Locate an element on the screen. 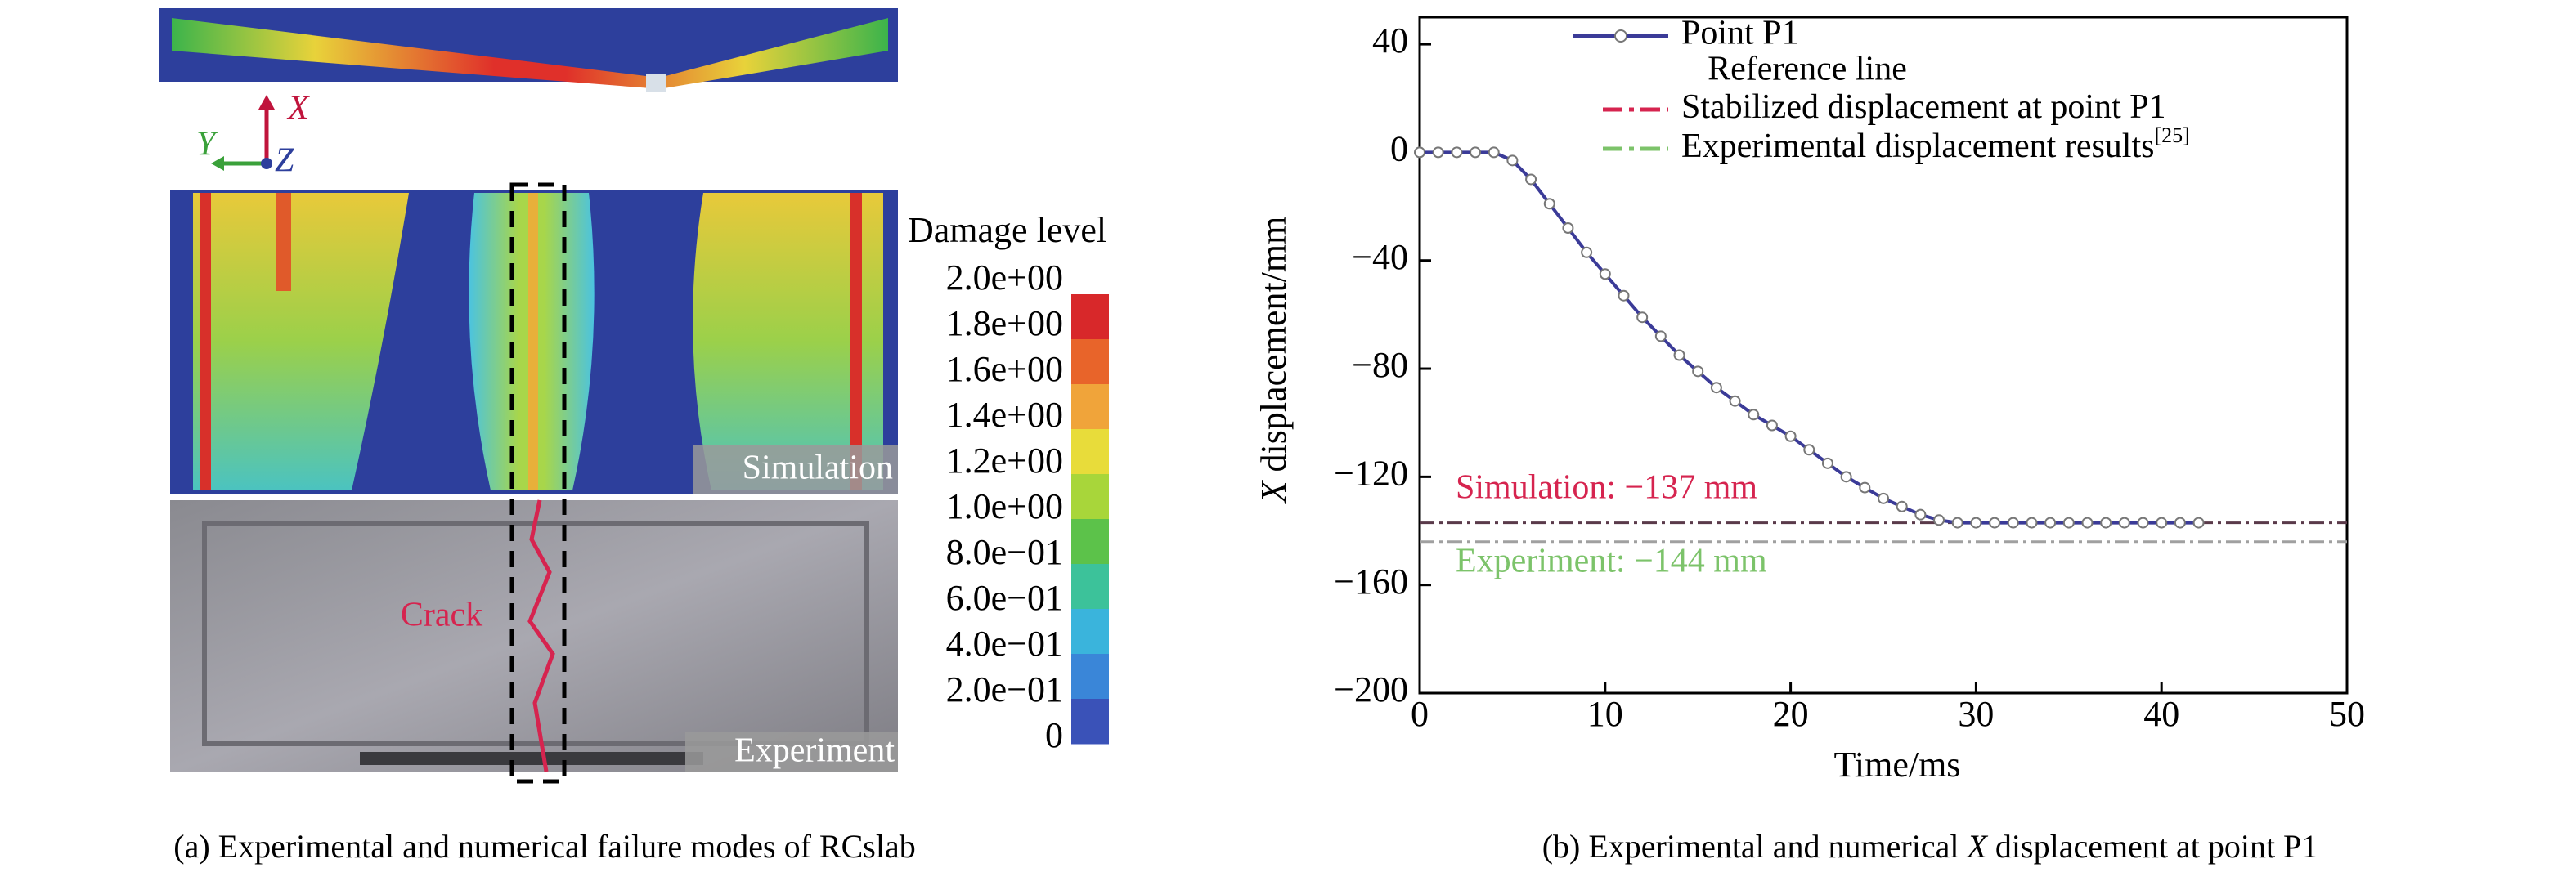 Image resolution: width=2576 pixels, height=877 pixels. crack-label: Crack is located at coordinates (442, 615).